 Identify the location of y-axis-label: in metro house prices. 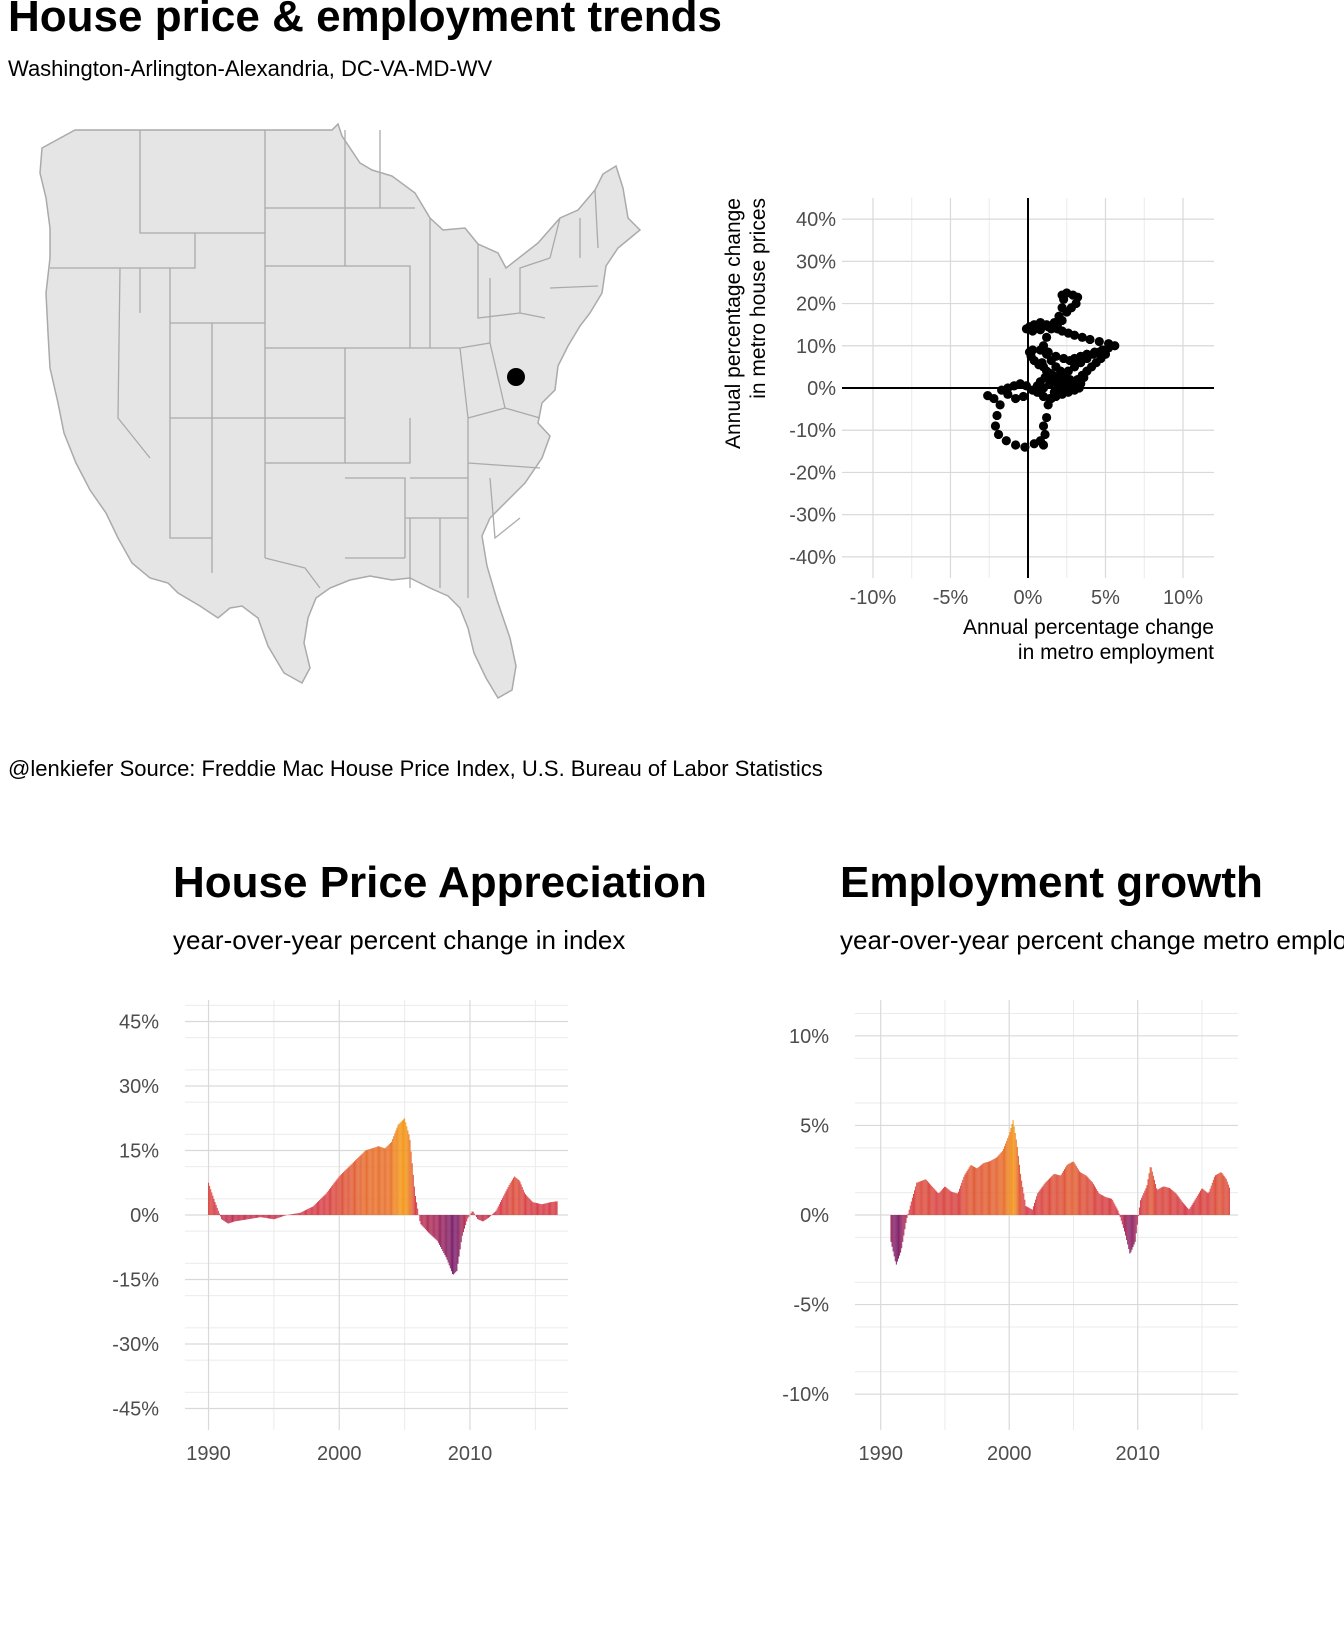
(758, 298).